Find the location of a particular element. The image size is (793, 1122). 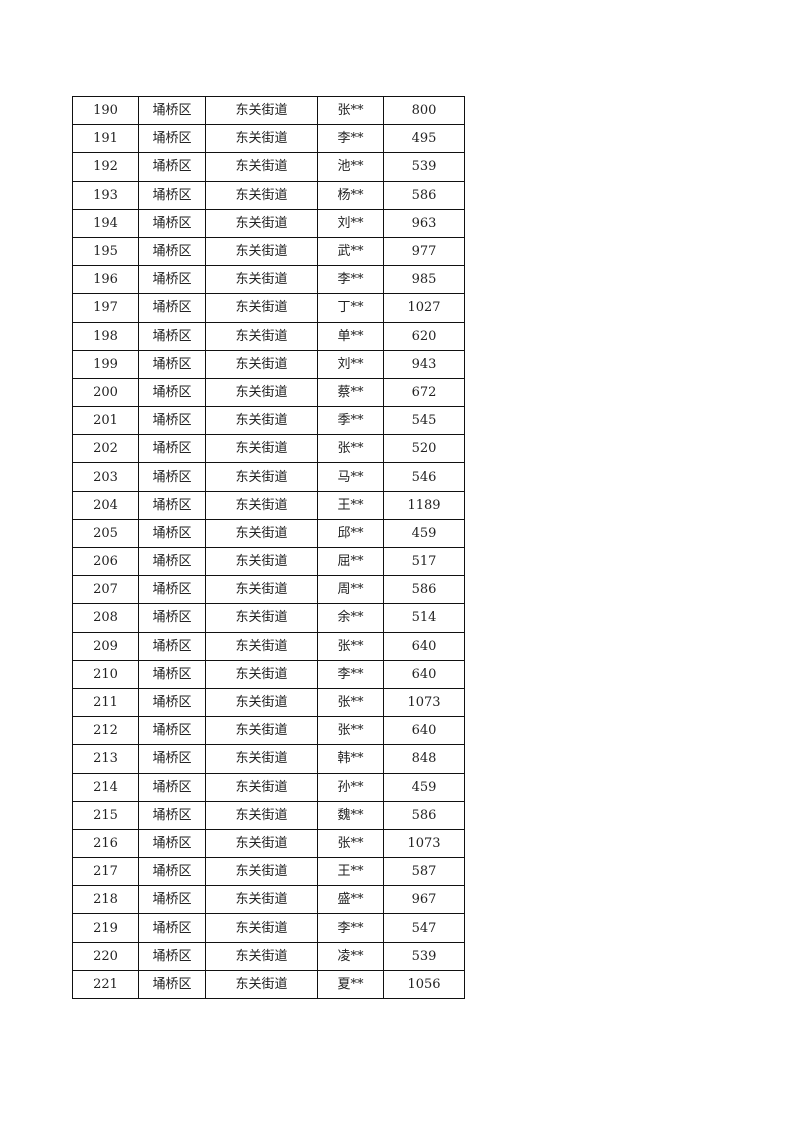

table-row: 194 埇桥区 东关街道 刘** 963 is located at coordinates (268, 223).